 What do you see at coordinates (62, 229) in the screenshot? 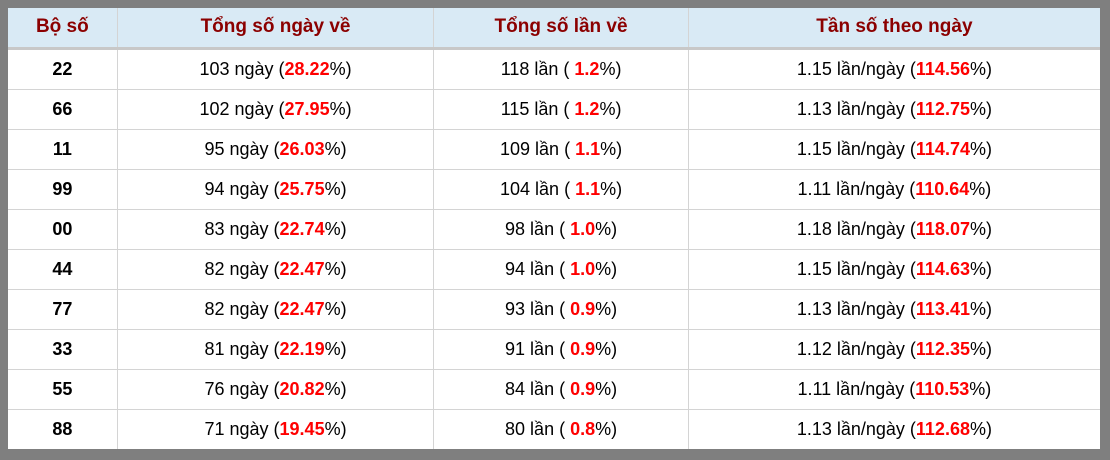
I see `pair-value: 00` at bounding box center [62, 229].